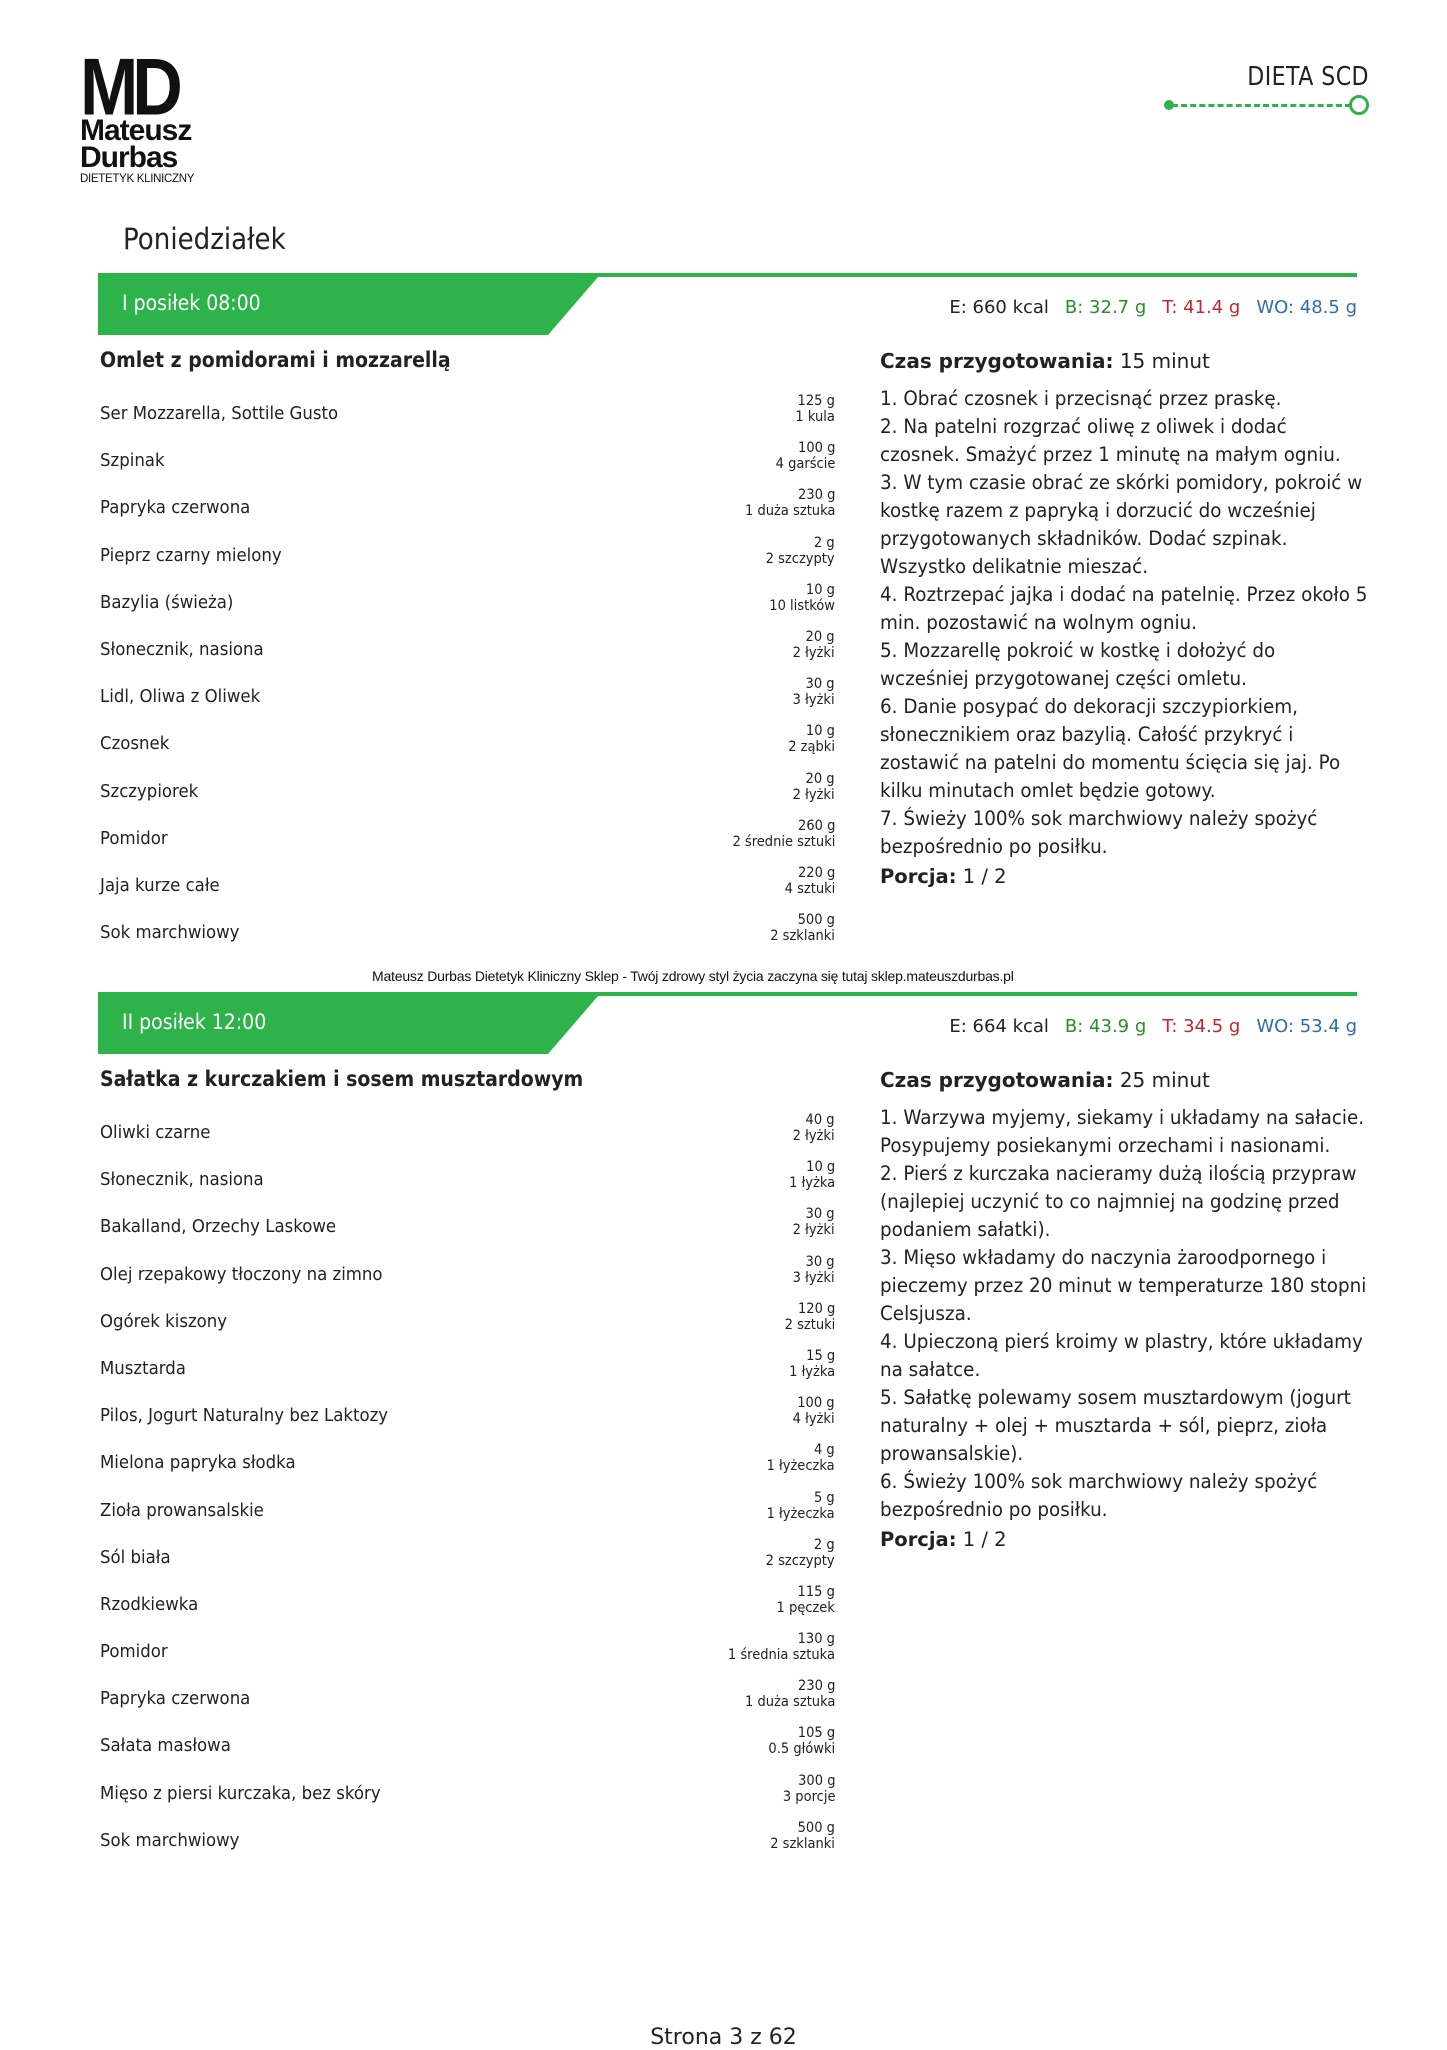 The image size is (1447, 2050). What do you see at coordinates (1145, 1026) in the screenshot?
I see `meal-macros: E: 664 kcal B: 43.9 g T: 34.5 g WO: 53.4 g` at bounding box center [1145, 1026].